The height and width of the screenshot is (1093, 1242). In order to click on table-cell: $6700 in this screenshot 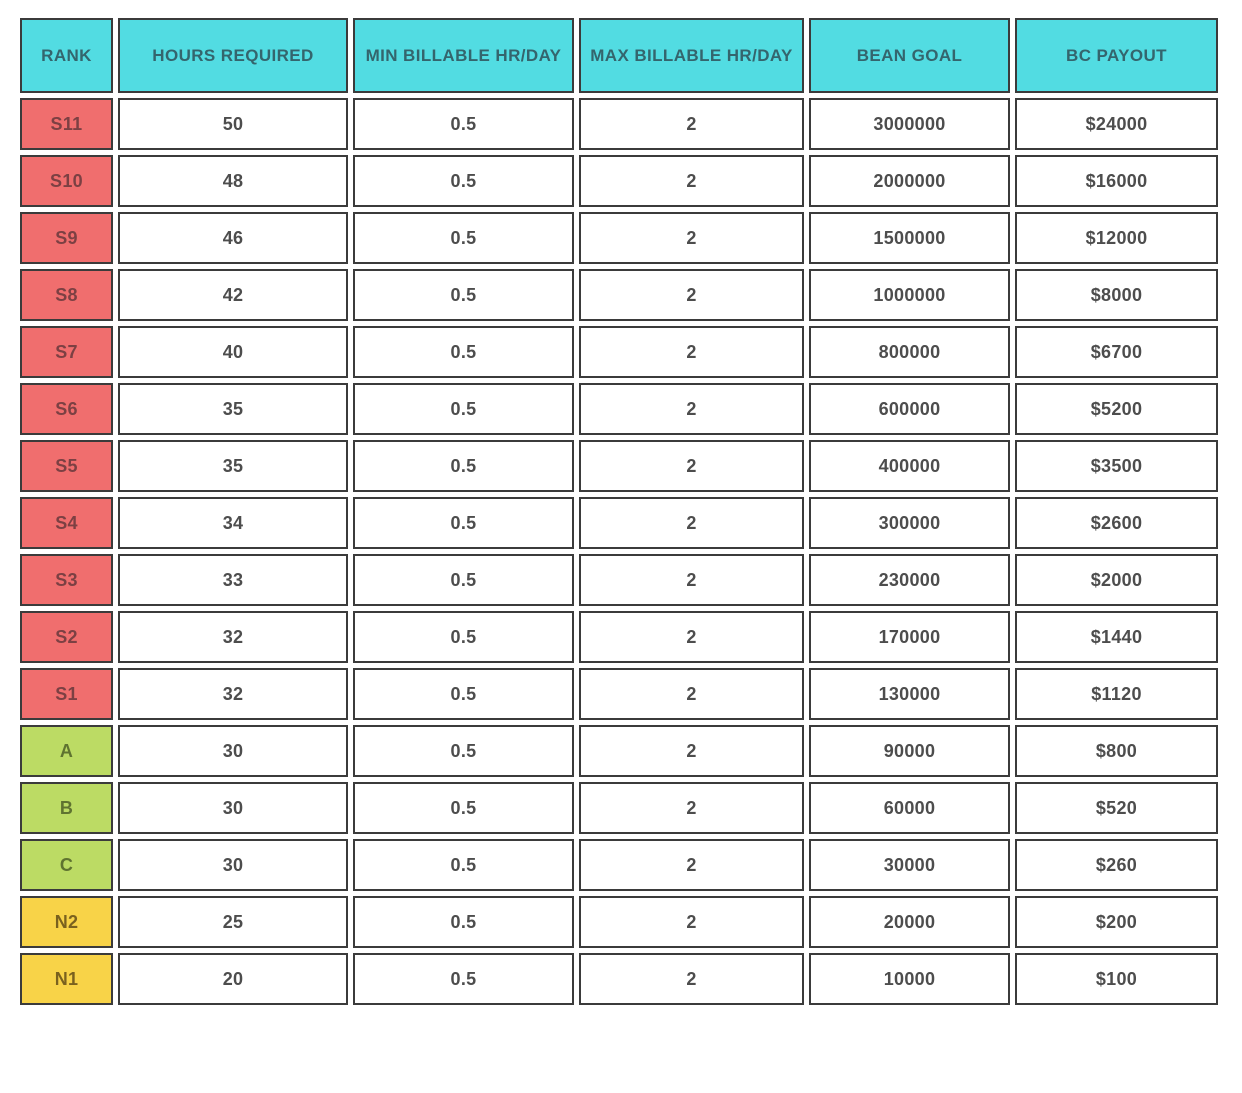, I will do `click(1116, 352)`.